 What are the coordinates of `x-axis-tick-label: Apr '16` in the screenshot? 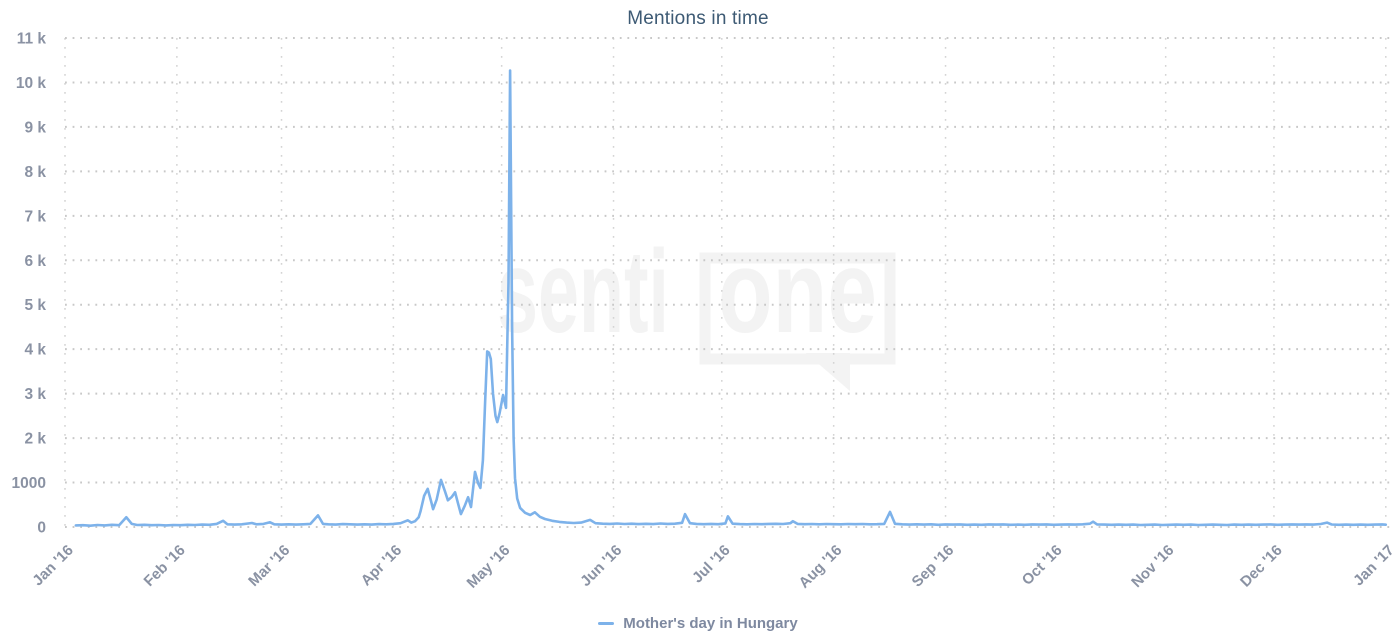 It's located at (382, 566).